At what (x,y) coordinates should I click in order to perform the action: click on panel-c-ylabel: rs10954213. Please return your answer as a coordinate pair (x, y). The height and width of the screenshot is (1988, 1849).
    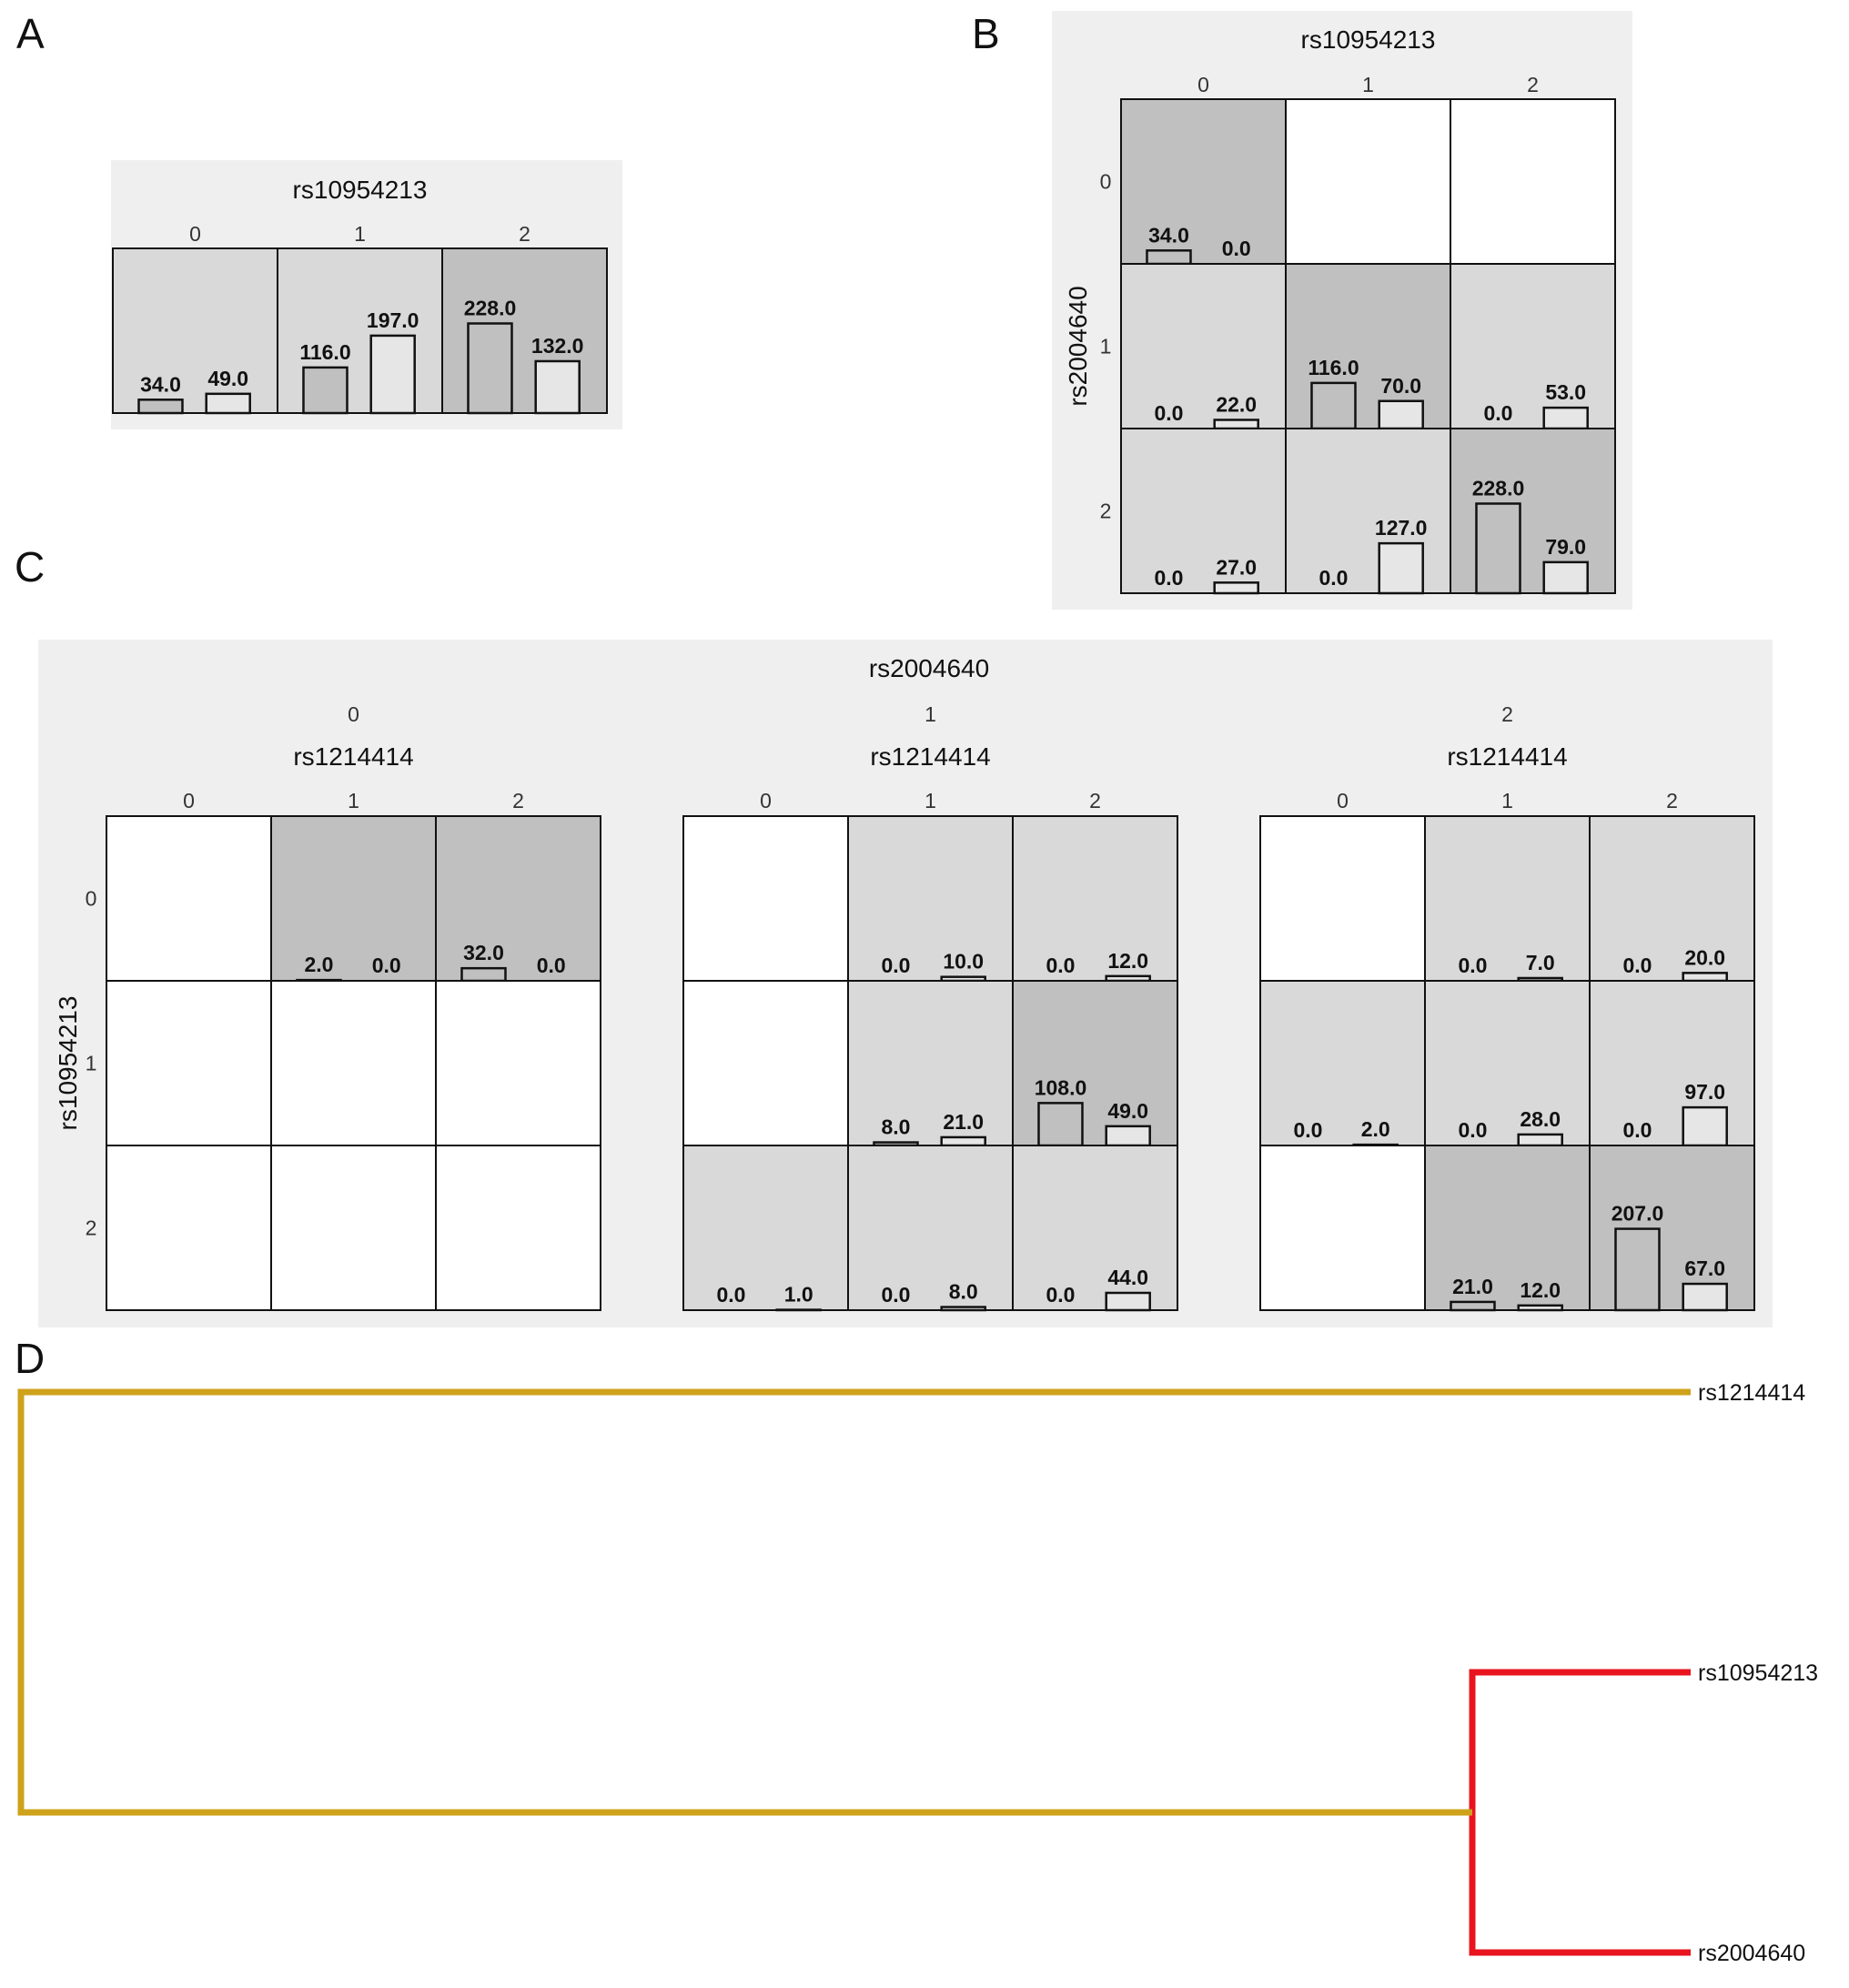
    Looking at the image, I should click on (68, 1063).